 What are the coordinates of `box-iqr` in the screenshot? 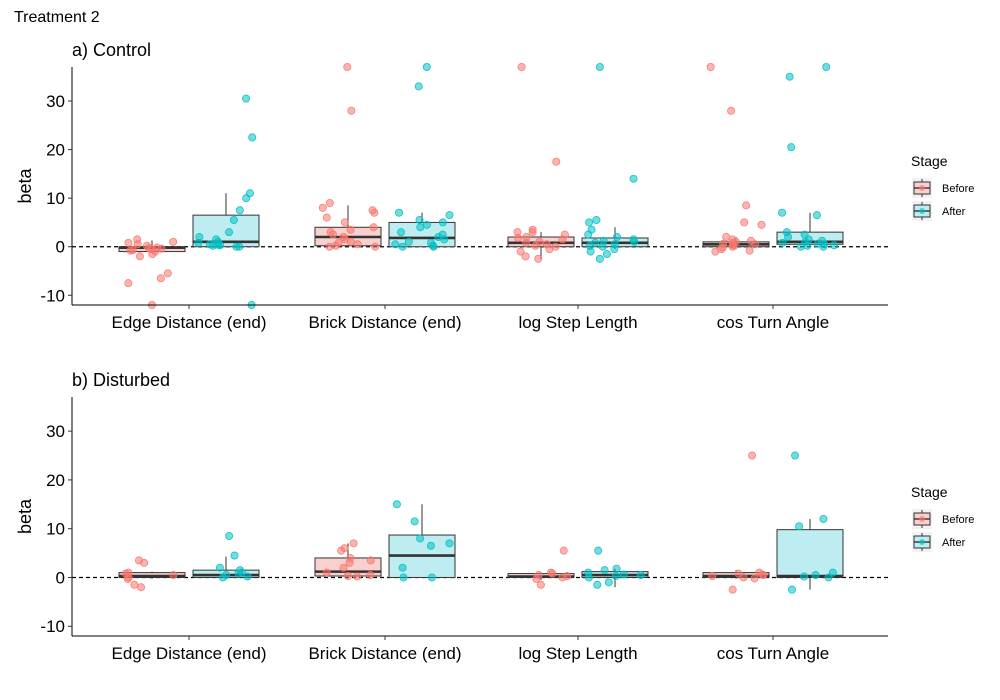 It's located at (810, 553).